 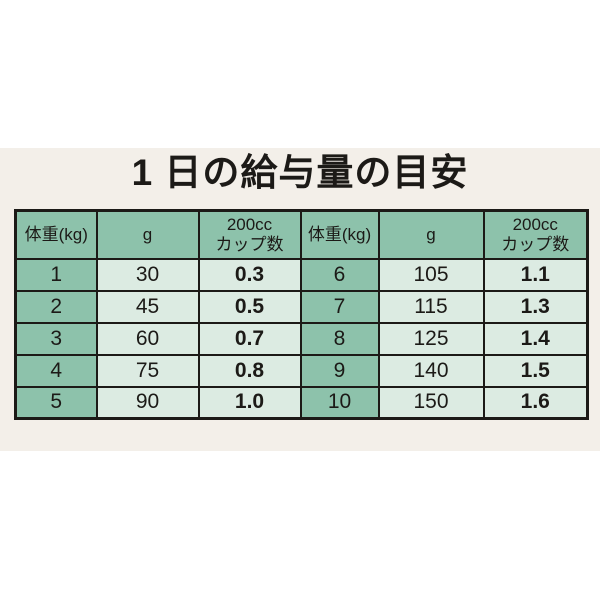 What do you see at coordinates (56, 402) in the screenshot?
I see `weight-cell: 5` at bounding box center [56, 402].